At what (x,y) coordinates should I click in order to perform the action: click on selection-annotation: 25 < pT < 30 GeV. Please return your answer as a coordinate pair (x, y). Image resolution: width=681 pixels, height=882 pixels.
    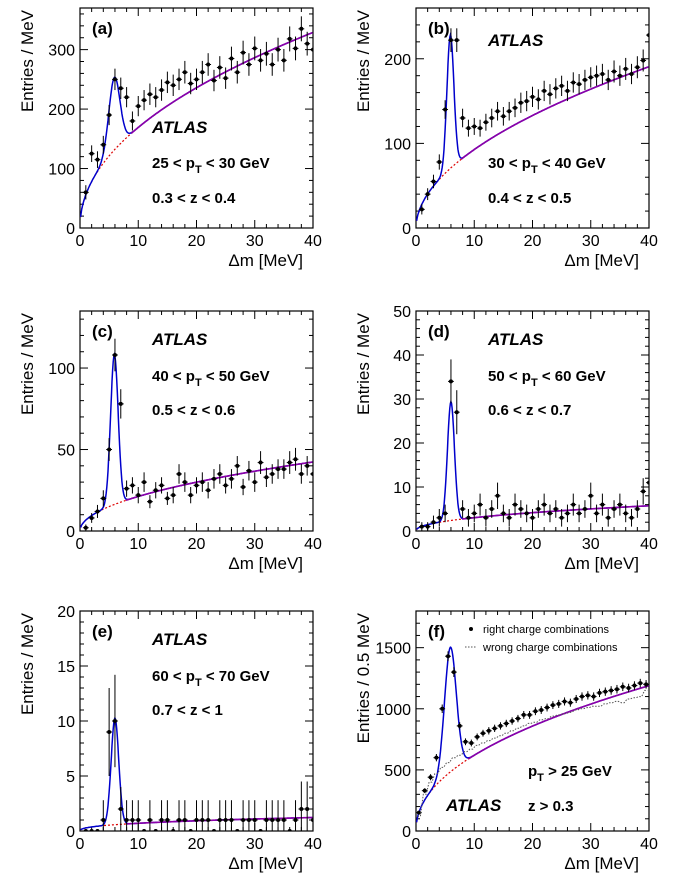
    Looking at the image, I should click on (211, 165).